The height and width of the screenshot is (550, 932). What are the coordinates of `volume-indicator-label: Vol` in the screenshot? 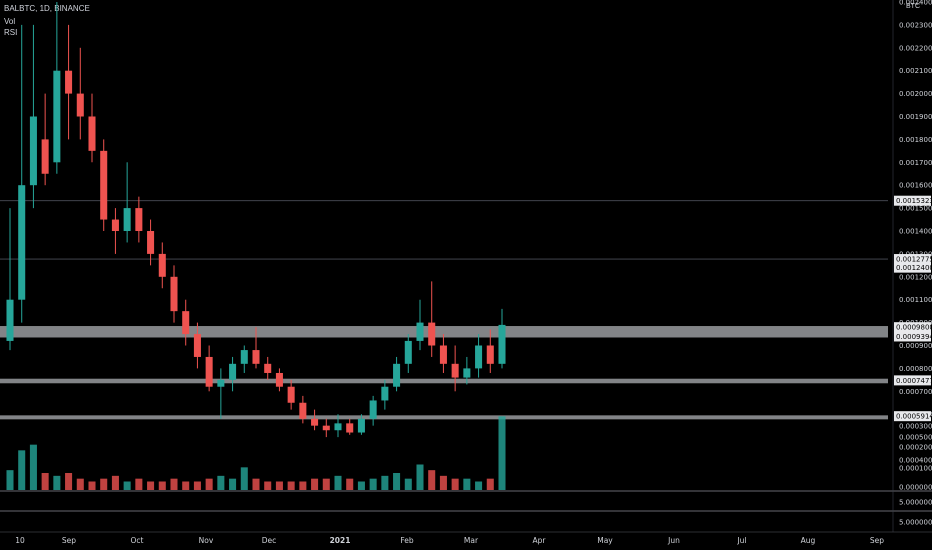 It's located at (10, 21).